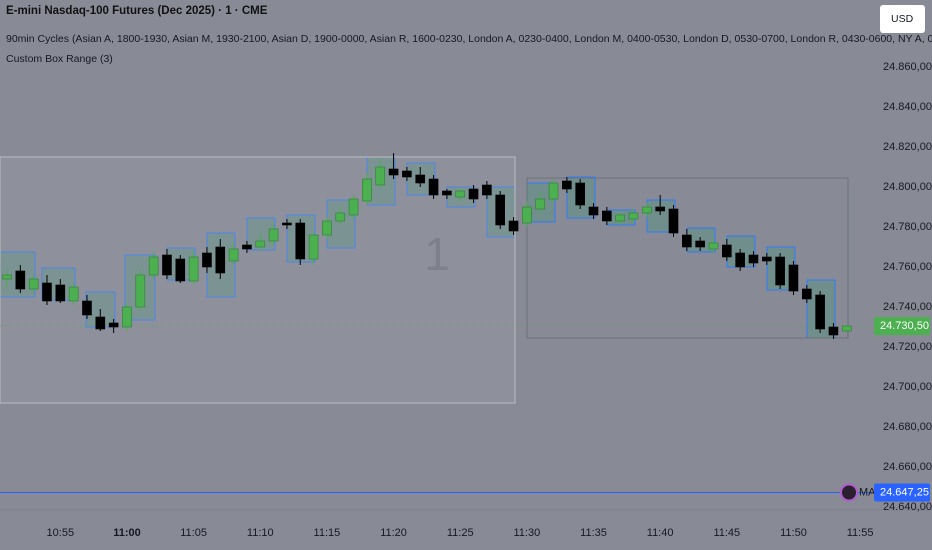 This screenshot has width=932, height=550. I want to click on x-tick-label: 11:05, so click(193, 533).